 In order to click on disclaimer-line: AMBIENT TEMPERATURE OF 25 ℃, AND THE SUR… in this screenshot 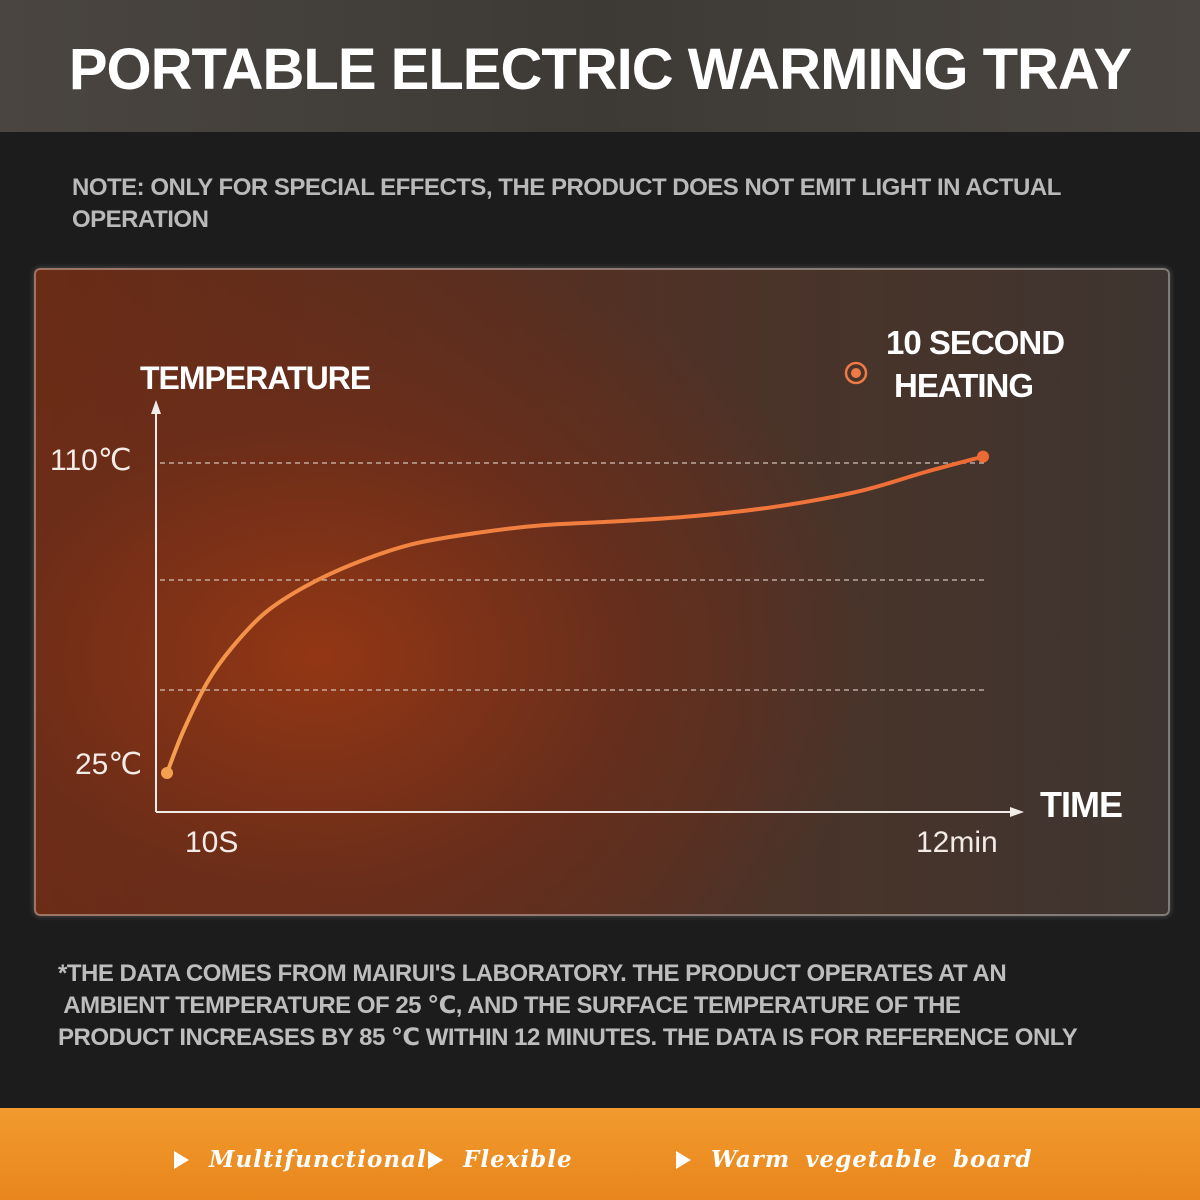, I will do `click(509, 1005)`.